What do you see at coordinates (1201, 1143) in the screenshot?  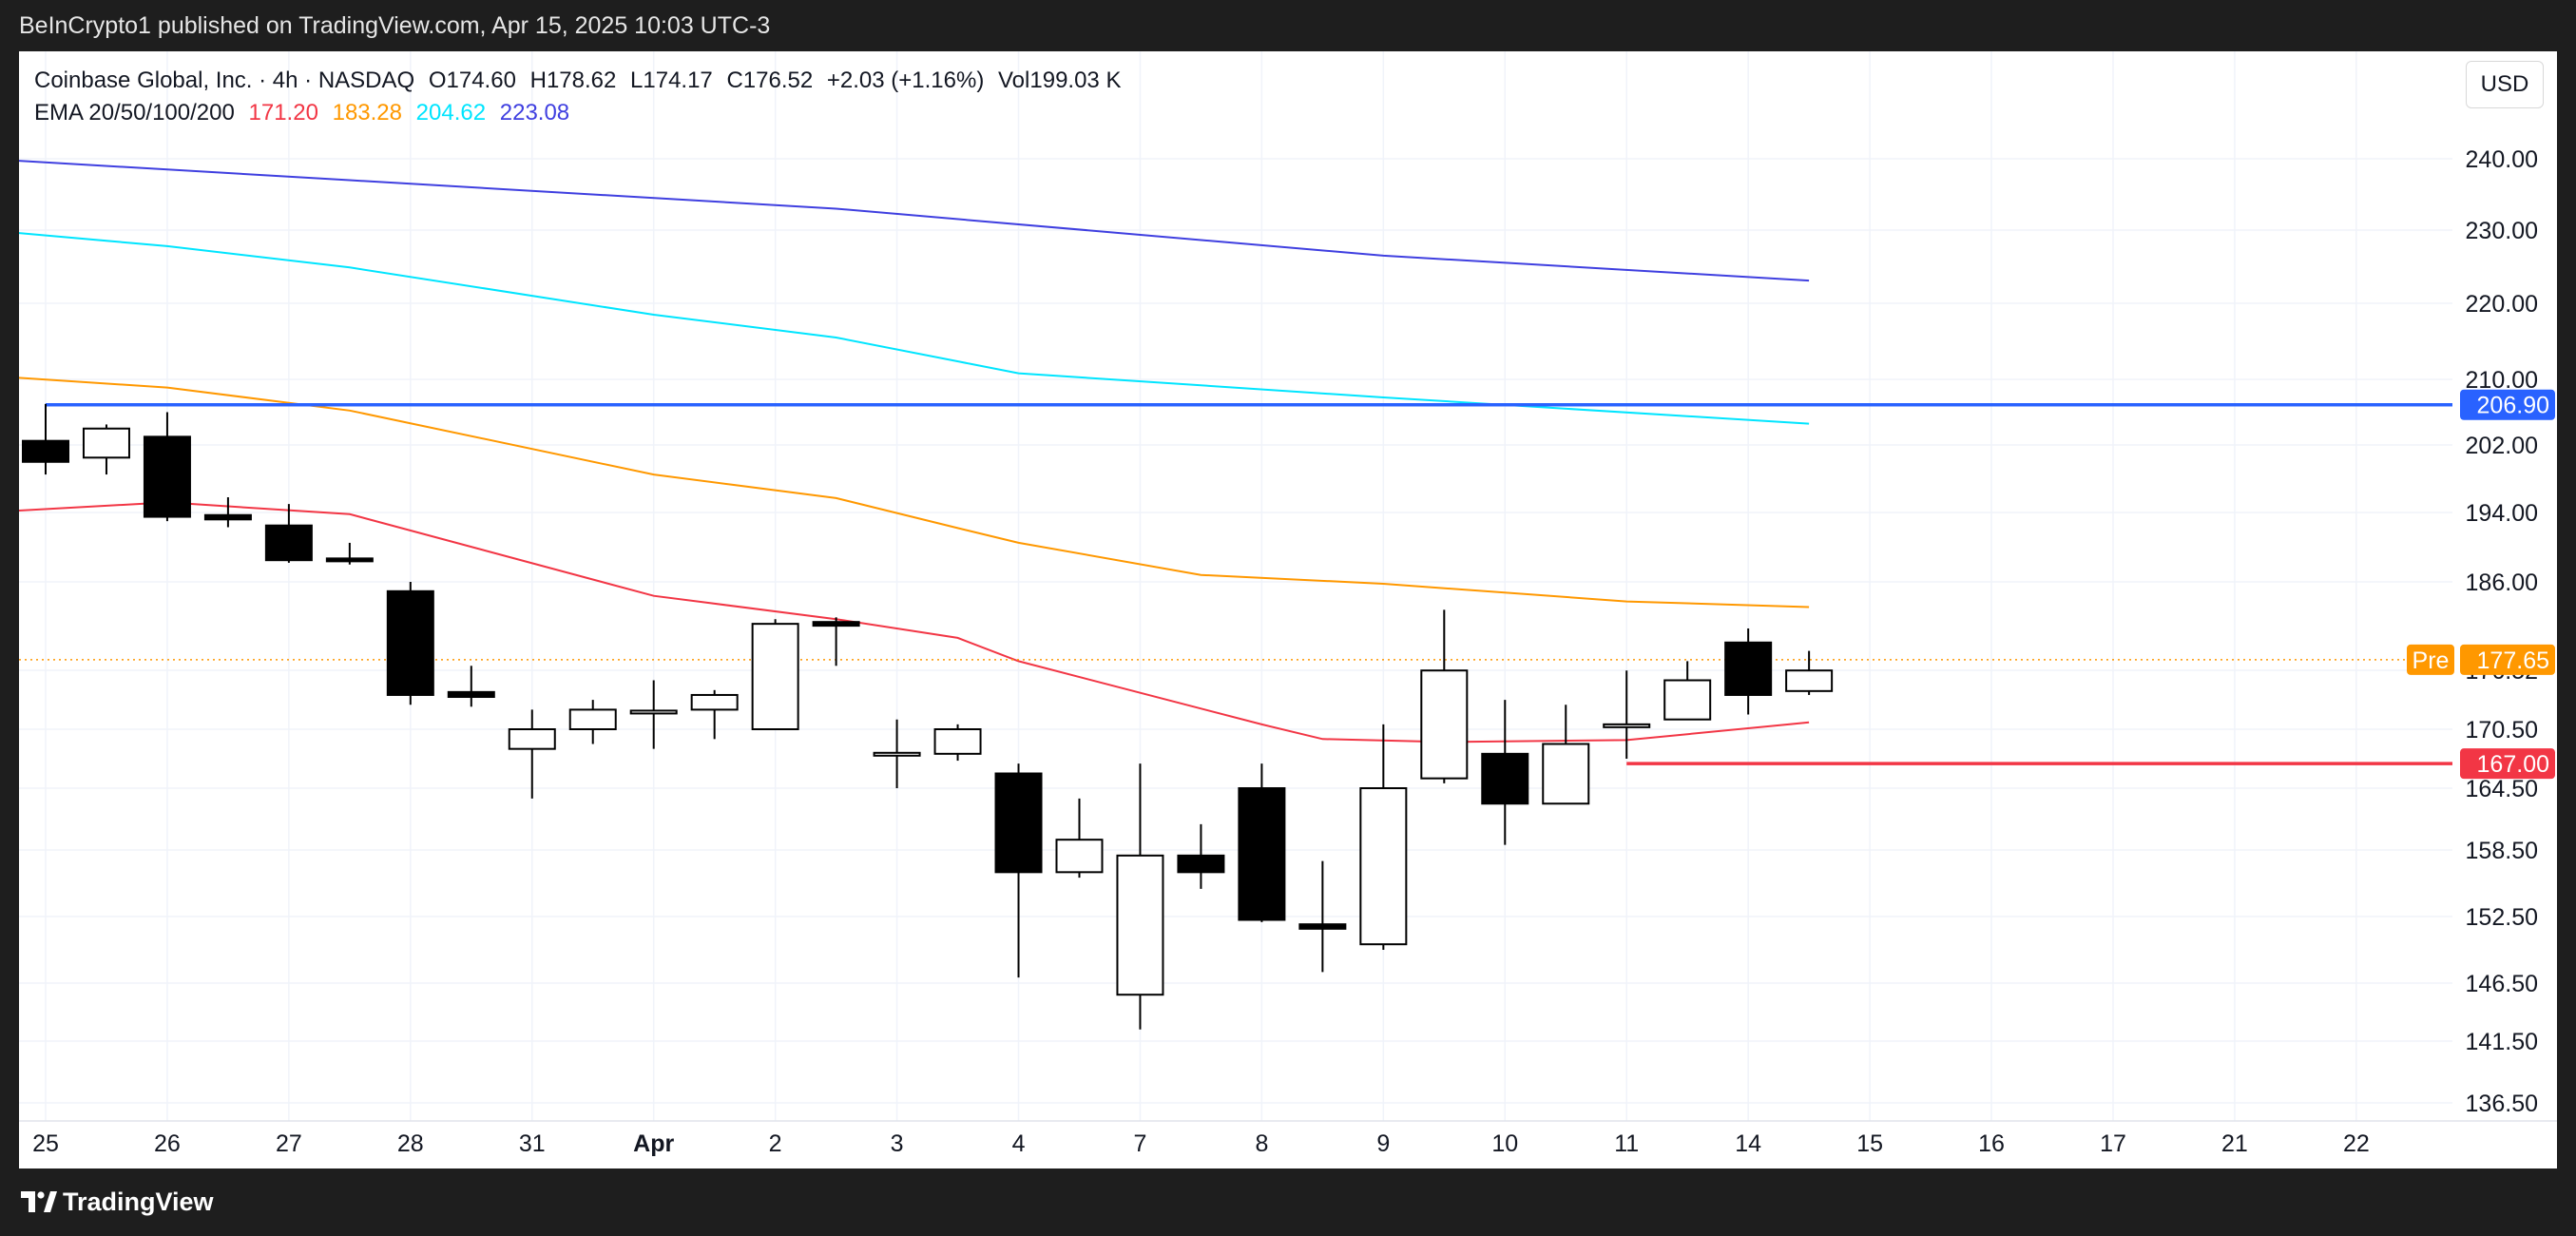 I see `time-axis: 25 26 27 28 31 Apr 2 3 4 7 8 9 10 11 14 15 16 17 21 22` at bounding box center [1201, 1143].